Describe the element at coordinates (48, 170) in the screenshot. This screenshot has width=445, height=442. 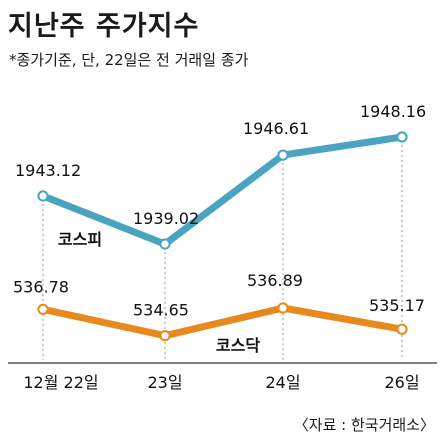
I see `data-label: 1943.12` at that location.